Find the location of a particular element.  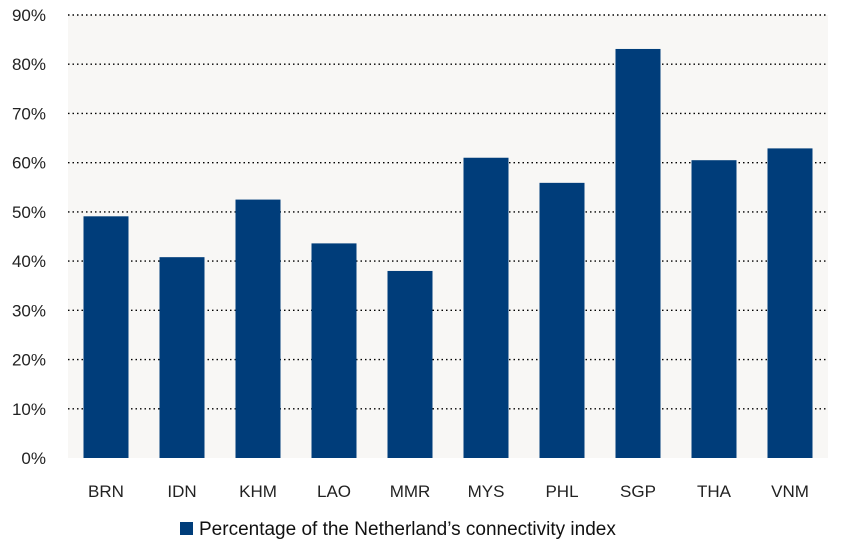

y-tick-label: 60% is located at coordinates (29, 163).